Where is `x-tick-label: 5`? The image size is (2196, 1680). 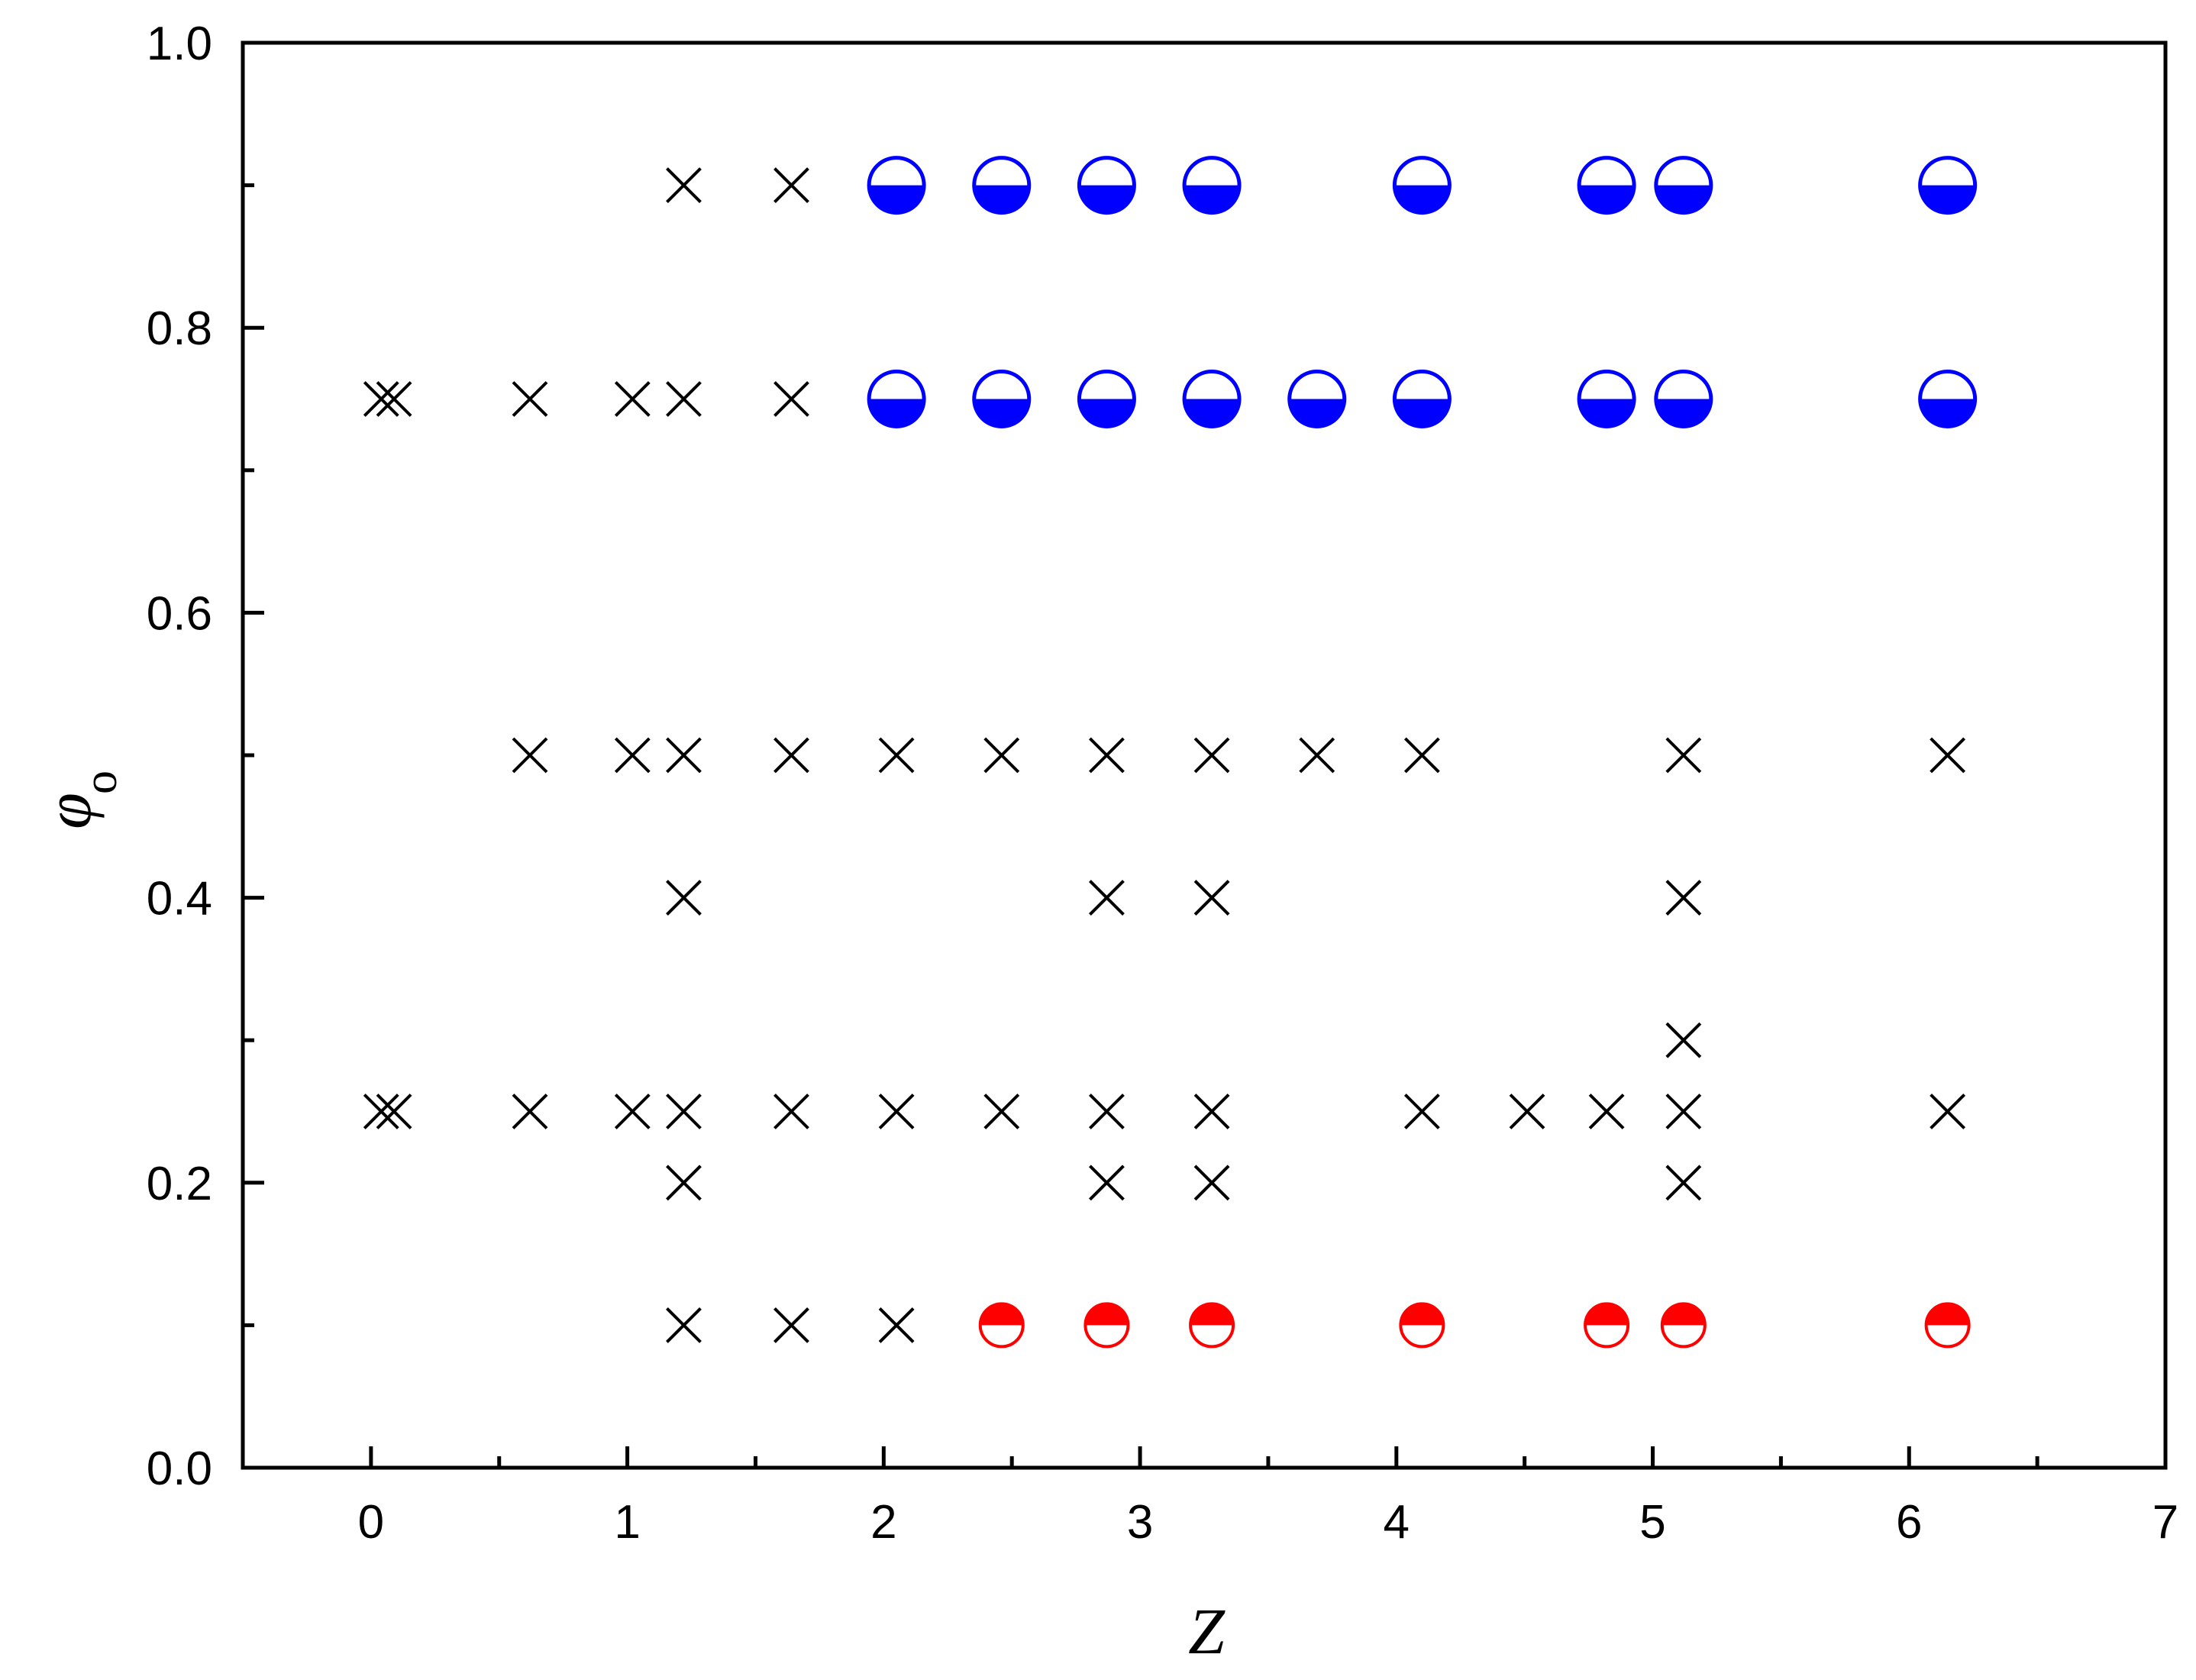
x-tick-label: 5 is located at coordinates (1652, 1522).